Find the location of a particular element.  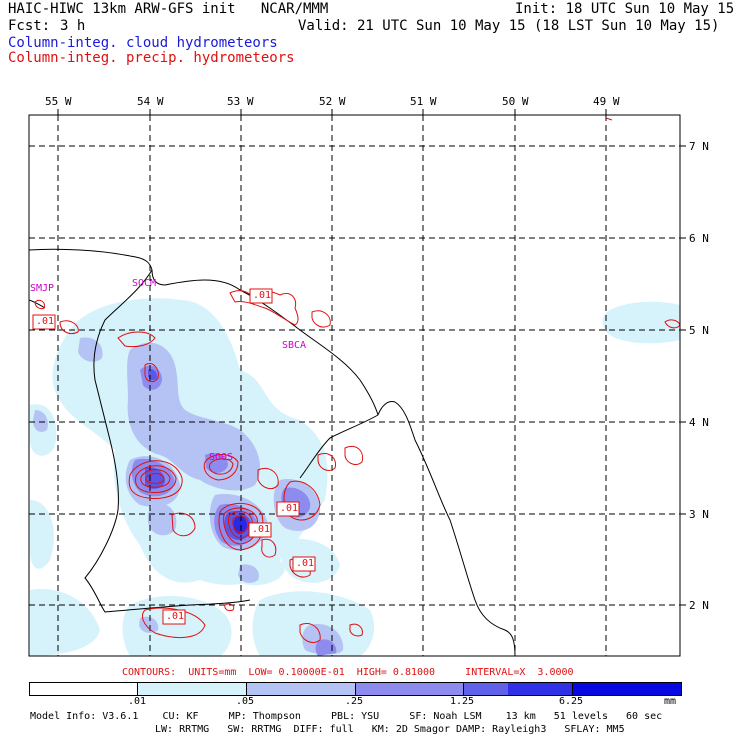

lon-label: 49 W is located at coordinates (606, 101).